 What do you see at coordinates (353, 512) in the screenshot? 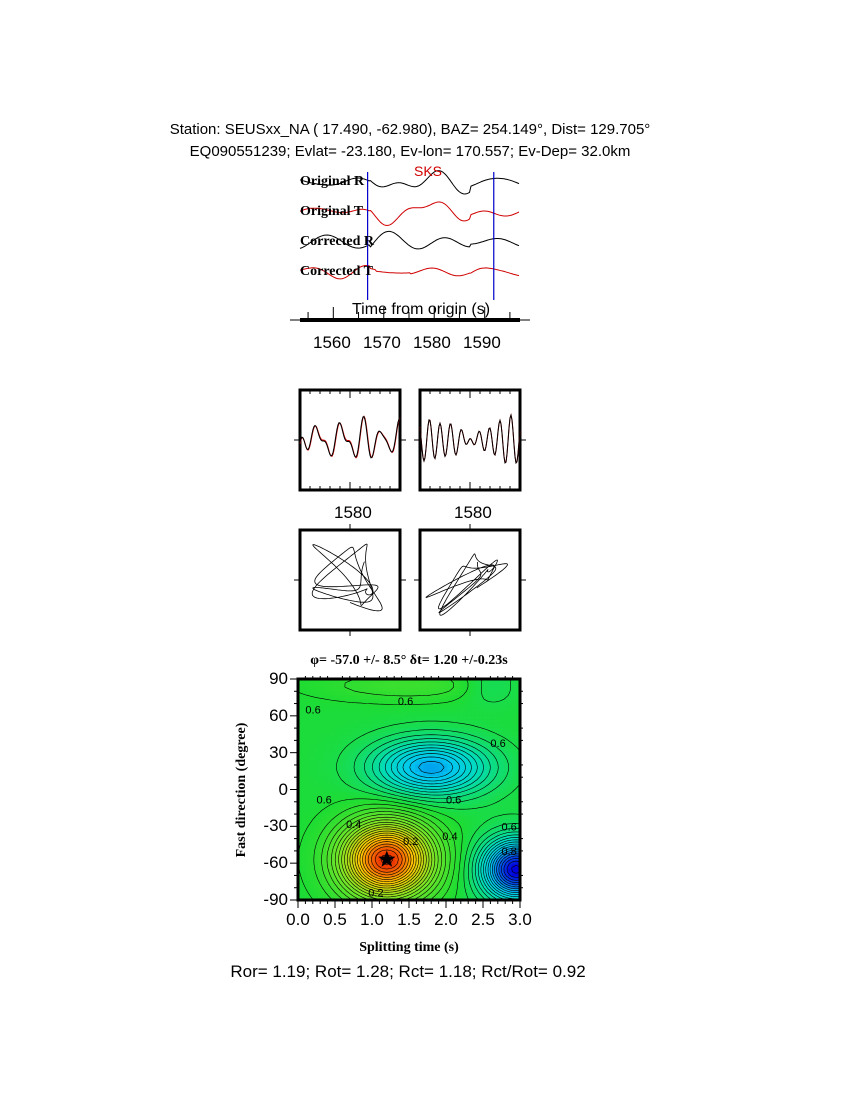
I see `tick-label: 1580` at bounding box center [353, 512].